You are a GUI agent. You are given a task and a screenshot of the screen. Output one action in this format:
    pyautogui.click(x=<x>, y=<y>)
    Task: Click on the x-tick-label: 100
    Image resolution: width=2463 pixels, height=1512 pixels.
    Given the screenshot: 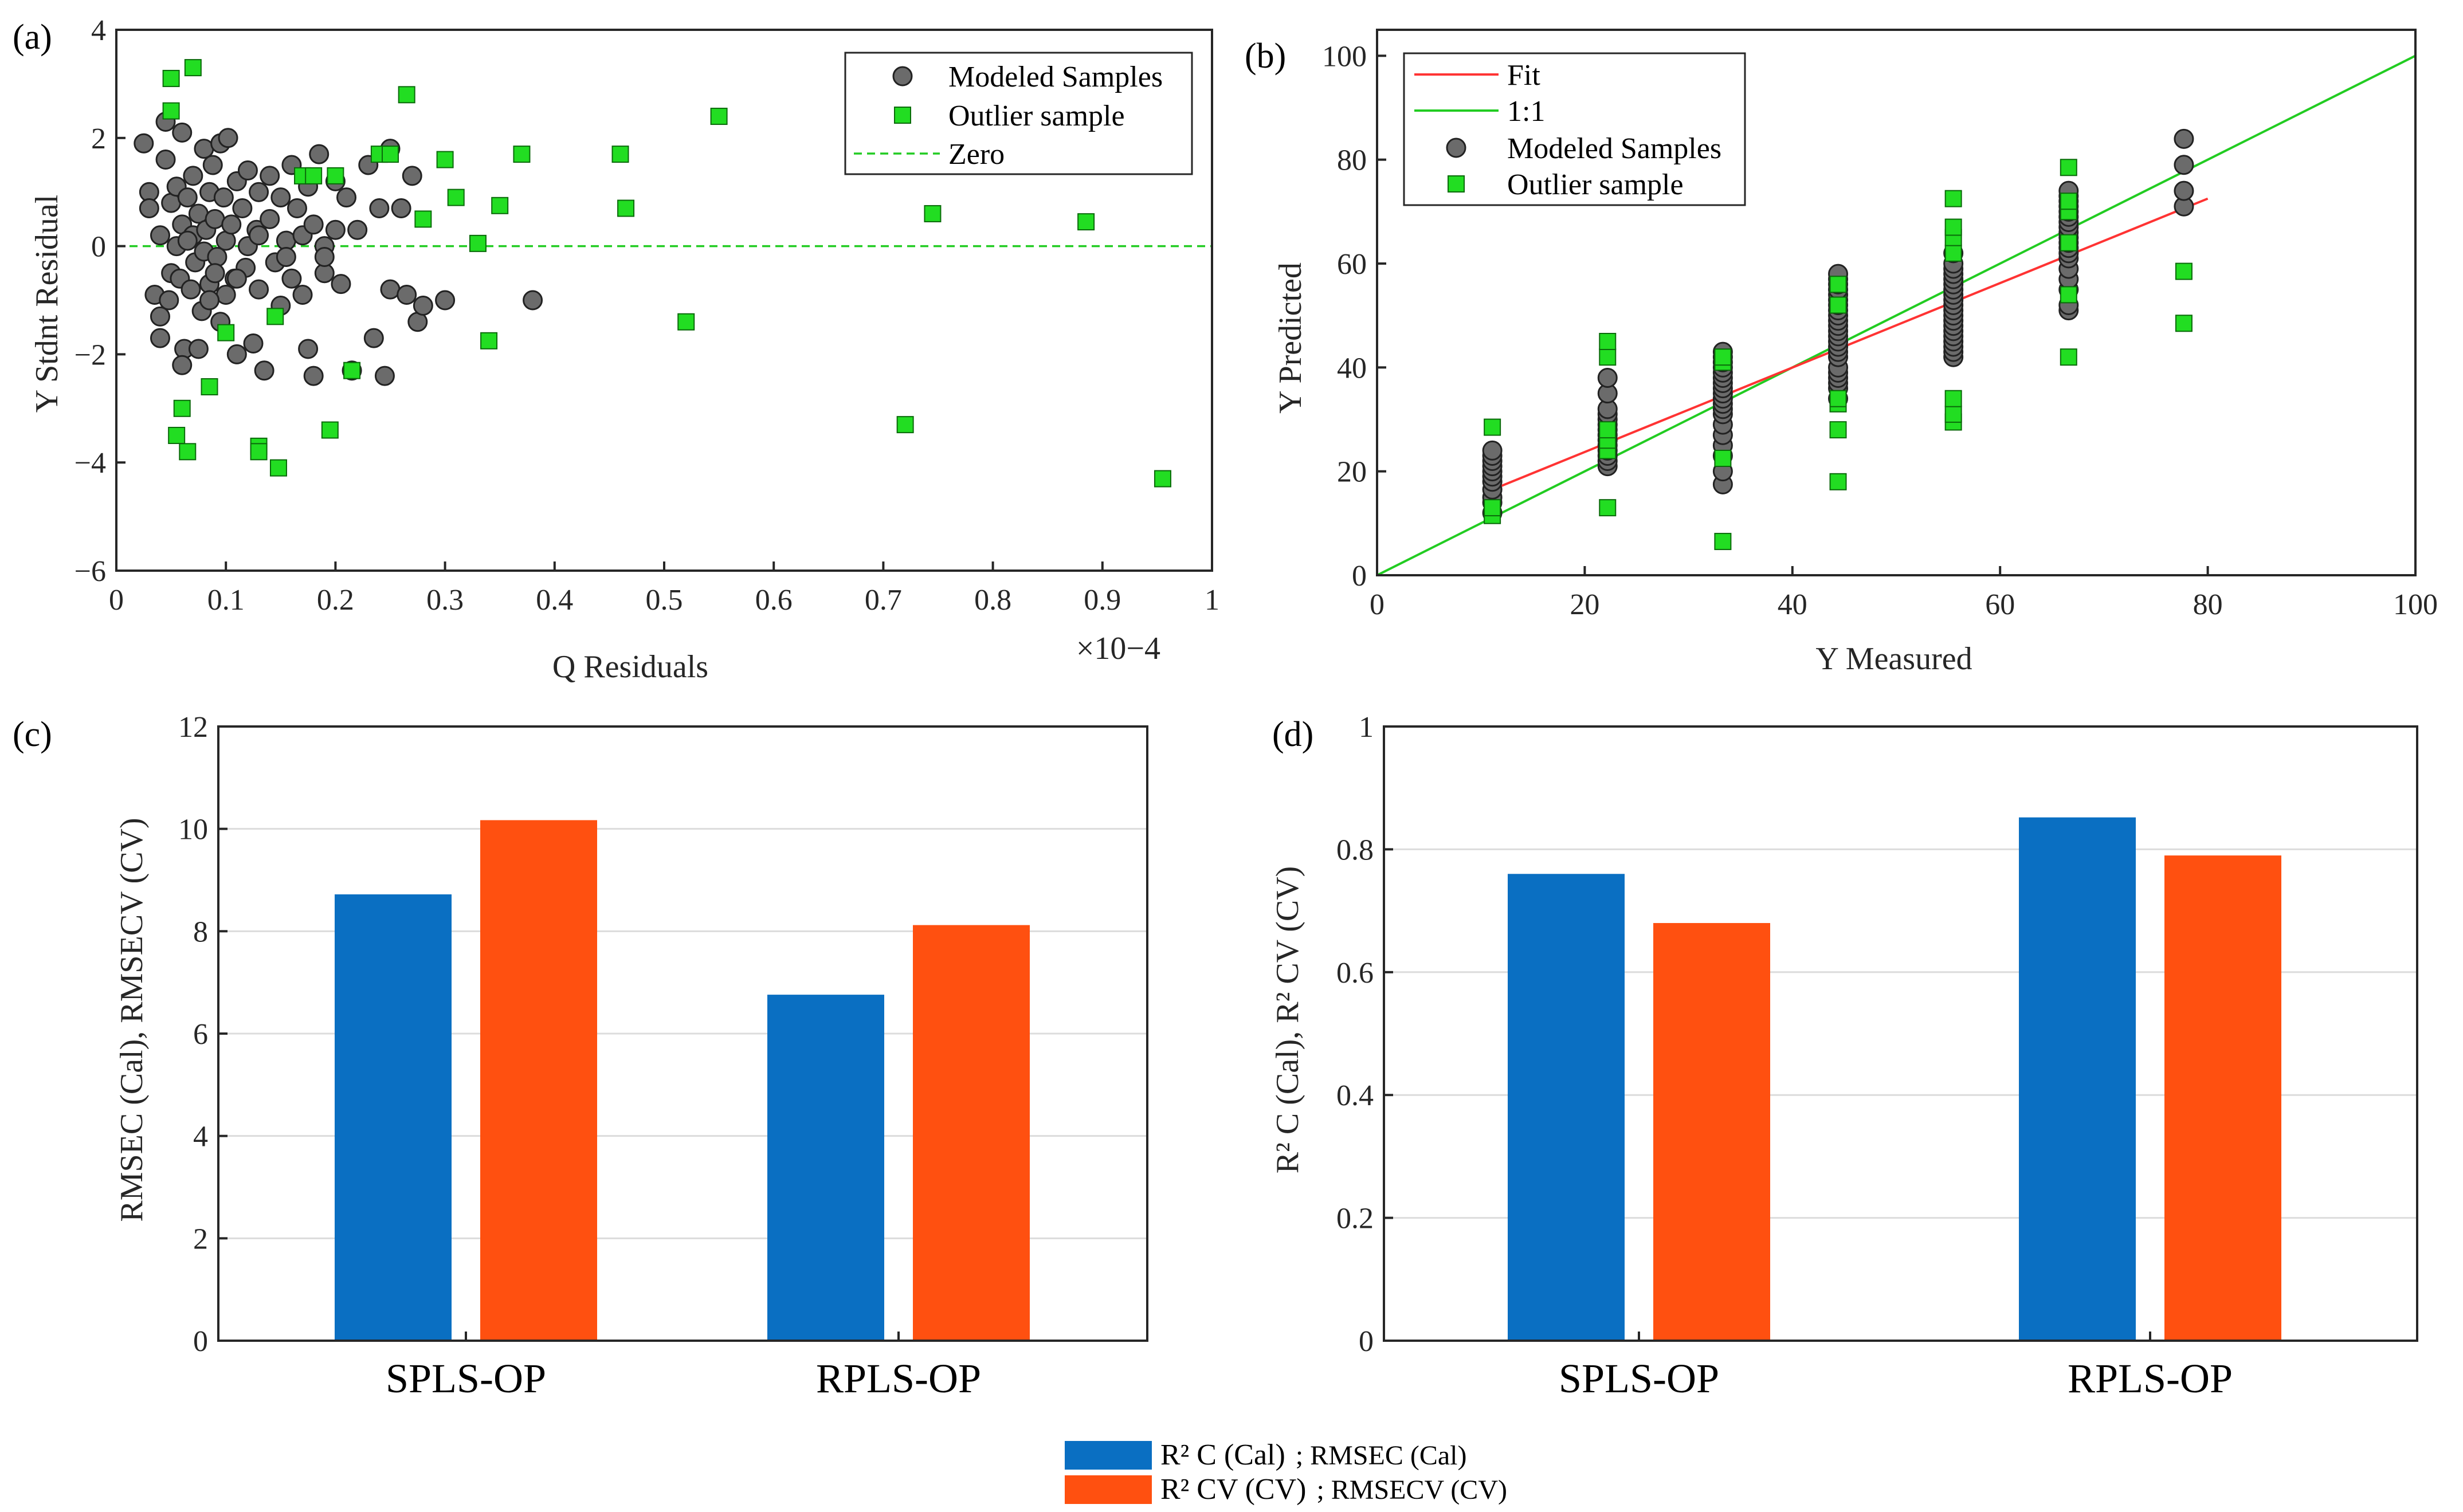 What is the action you would take?
    pyautogui.click(x=2415, y=605)
    